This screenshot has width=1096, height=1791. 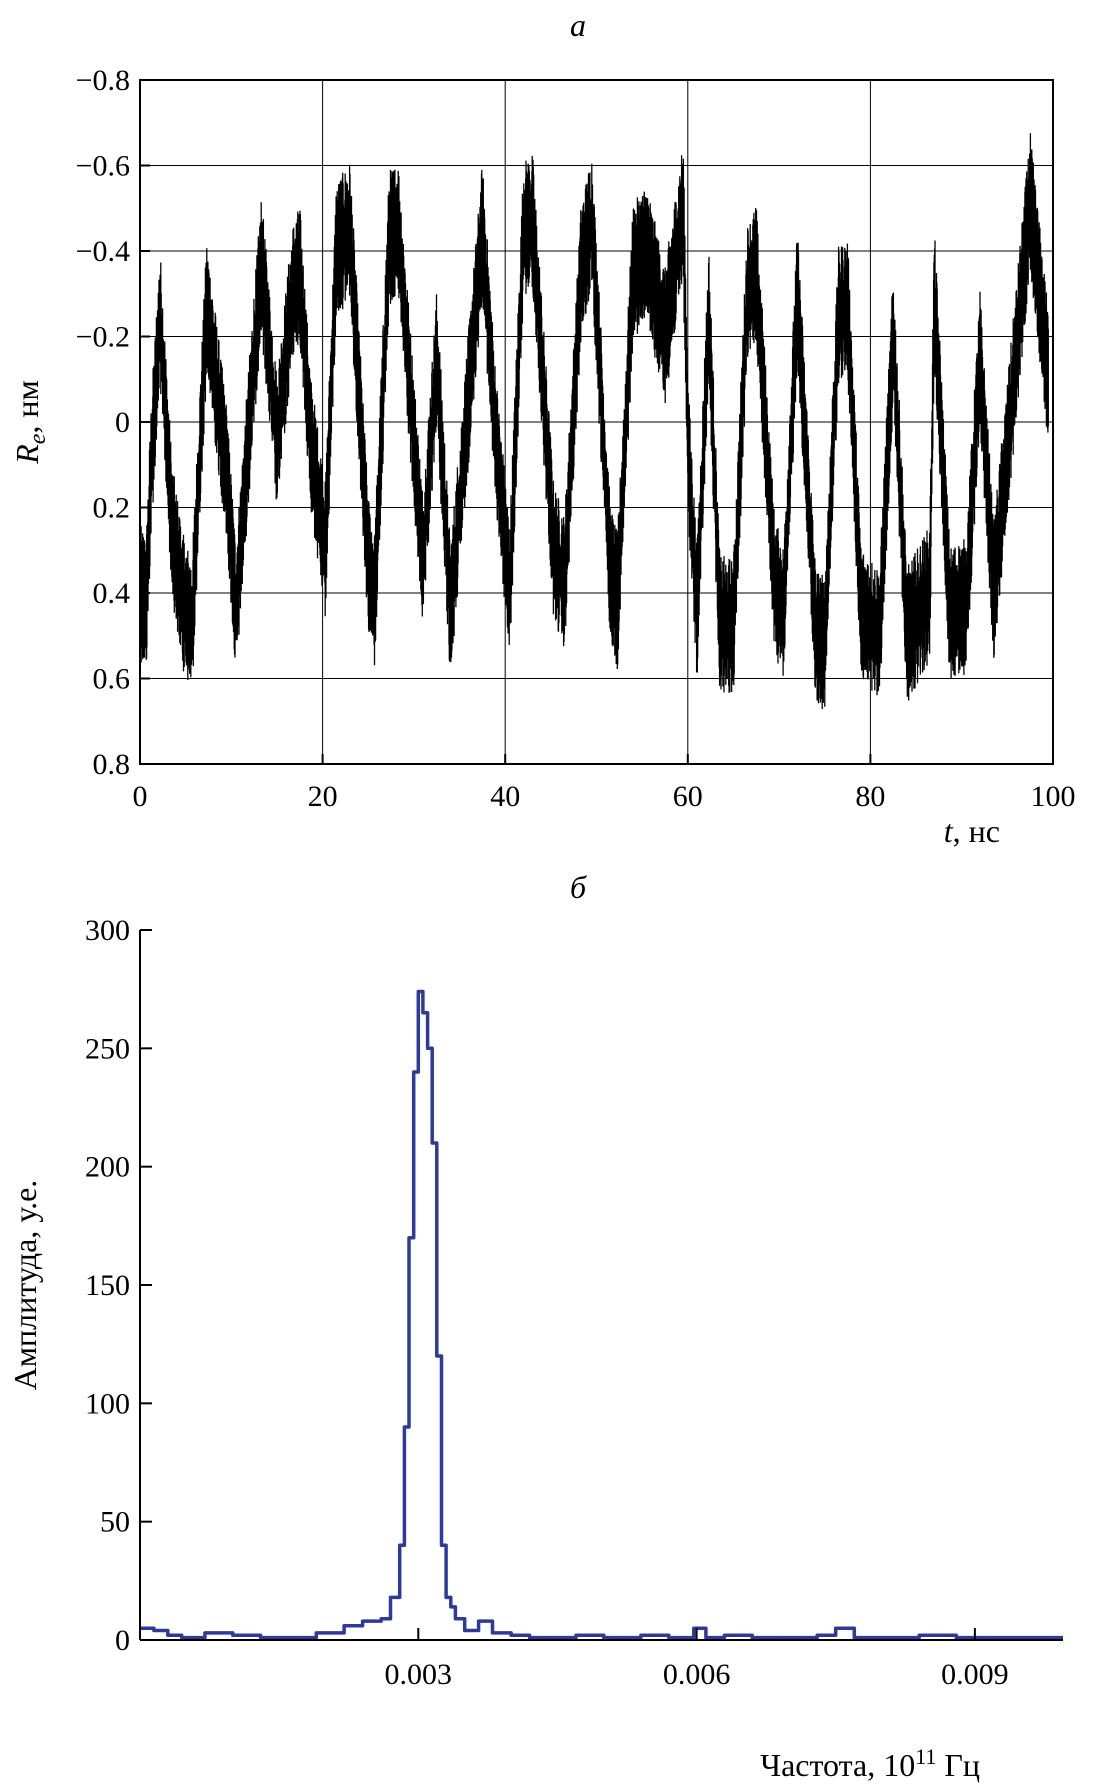 I want to click on chart-a-ylabel-unit: , нм, so click(x=27, y=406).